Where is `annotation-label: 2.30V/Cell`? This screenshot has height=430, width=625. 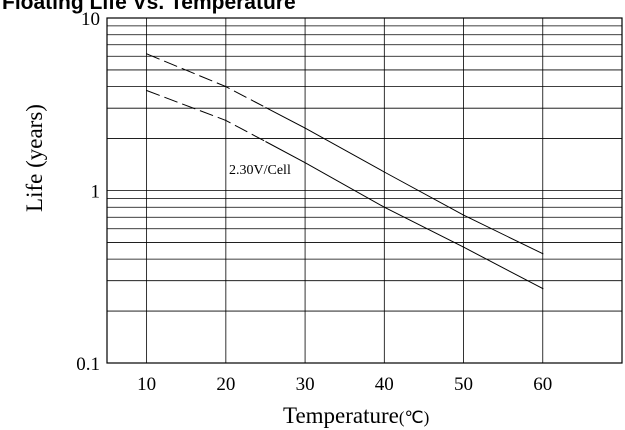
annotation-label: 2.30V/Cell is located at coordinates (260, 170).